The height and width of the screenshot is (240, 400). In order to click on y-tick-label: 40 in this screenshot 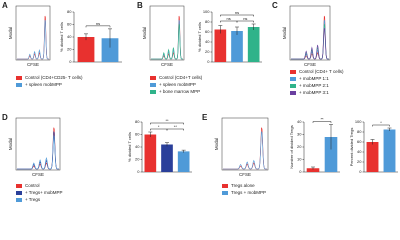, I will do `click(137, 146)`.